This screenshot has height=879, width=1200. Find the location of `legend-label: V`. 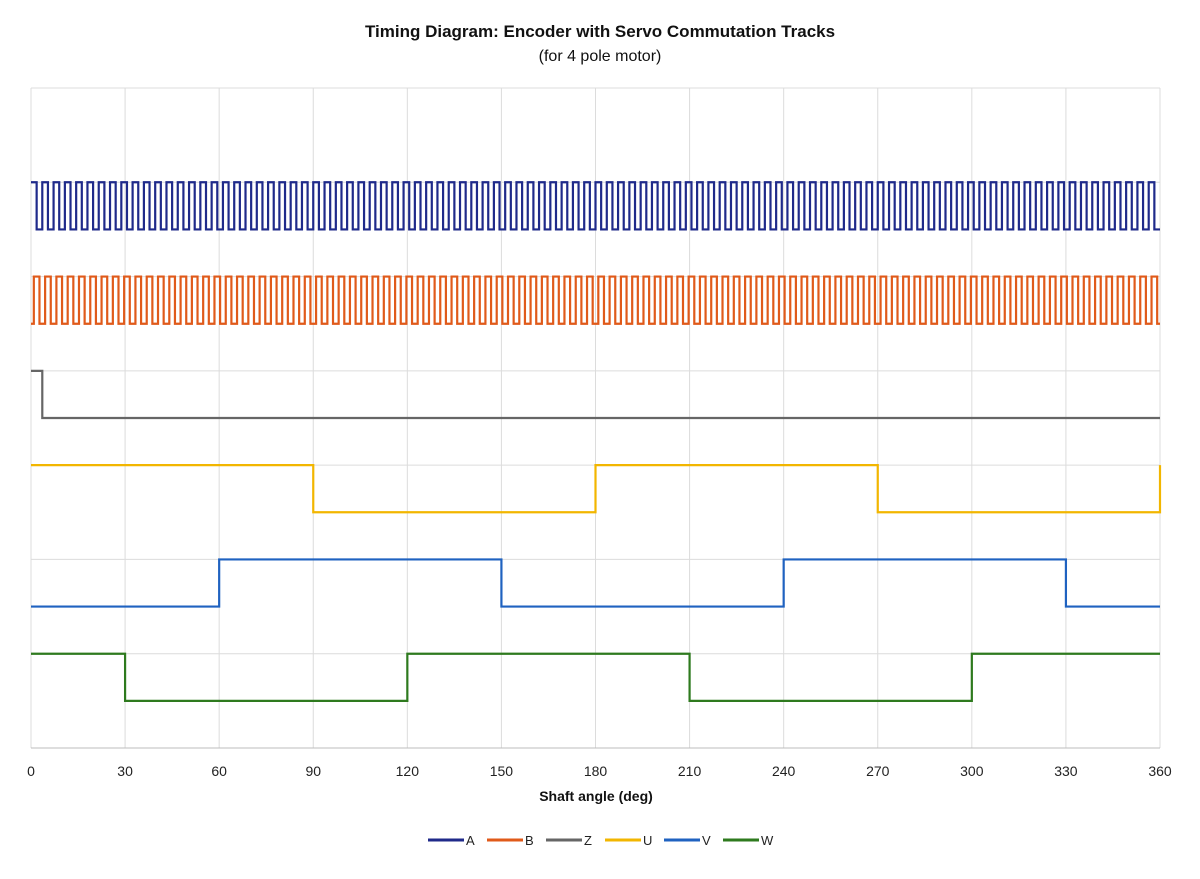

legend-label: V is located at coordinates (706, 840).